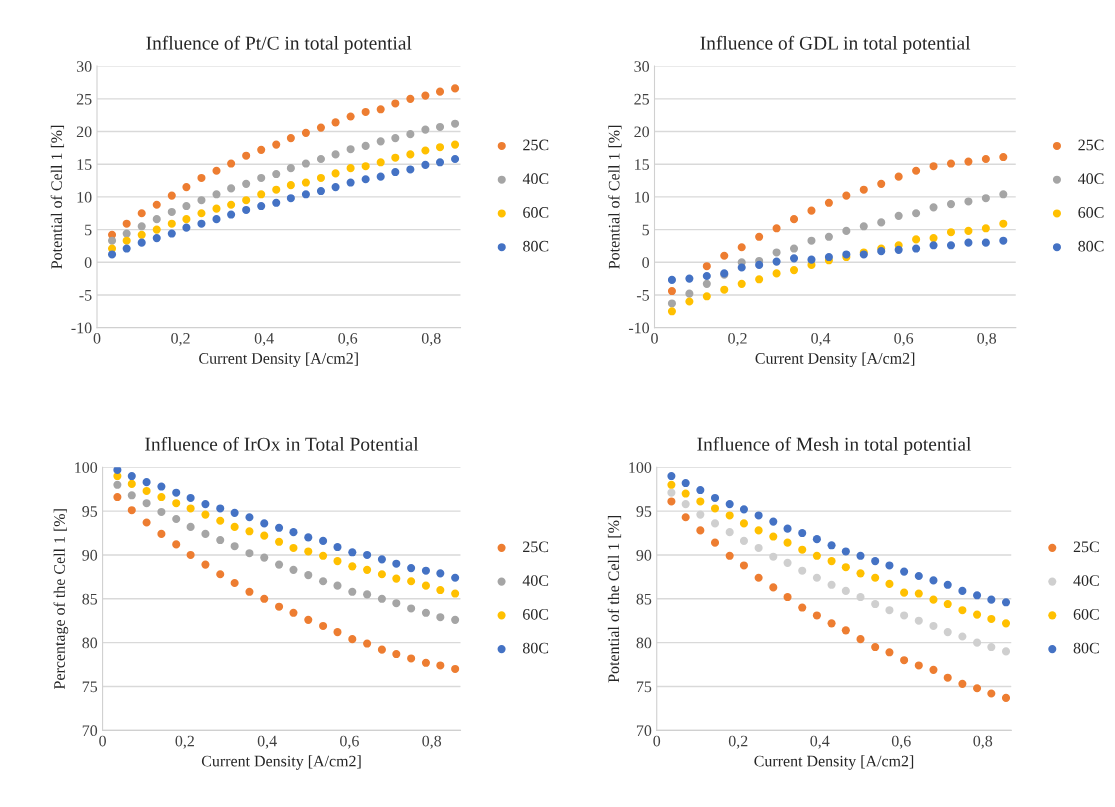  Describe the element at coordinates (834, 762) in the screenshot. I see `x-axis-title: Current Density [A/cm2]` at that location.